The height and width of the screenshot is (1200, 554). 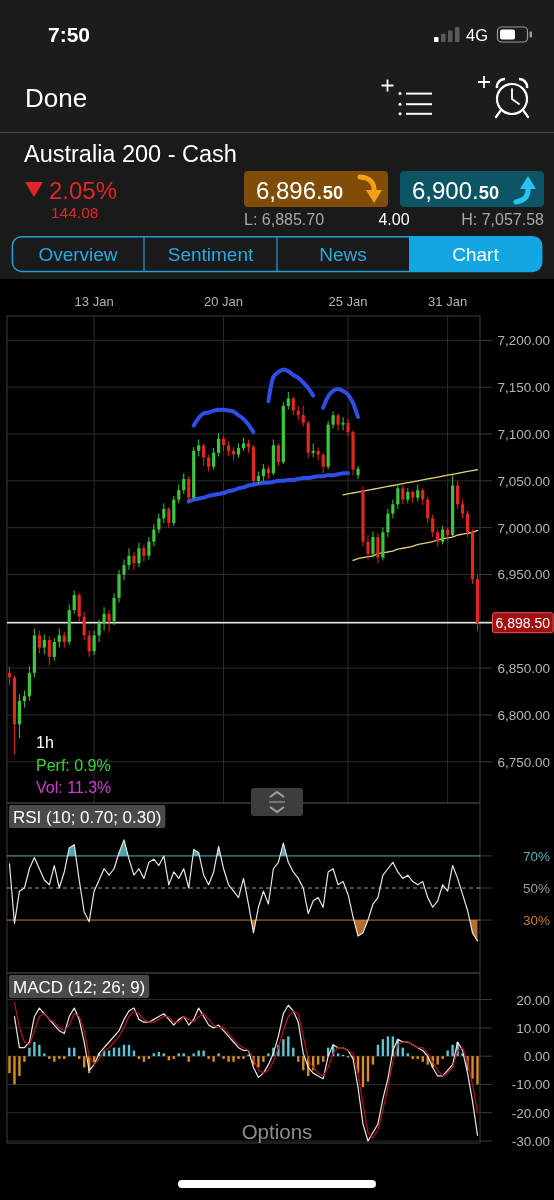 What do you see at coordinates (523, 481) in the screenshot?
I see `y-tick-label: 7,050.00` at bounding box center [523, 481].